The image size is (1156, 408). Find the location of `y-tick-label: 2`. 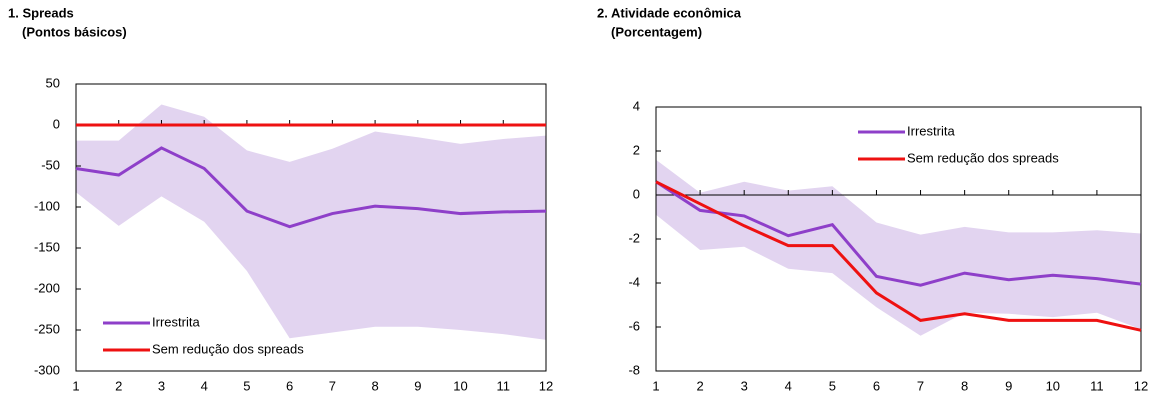

y-tick-label: 2 is located at coordinates (636, 149).